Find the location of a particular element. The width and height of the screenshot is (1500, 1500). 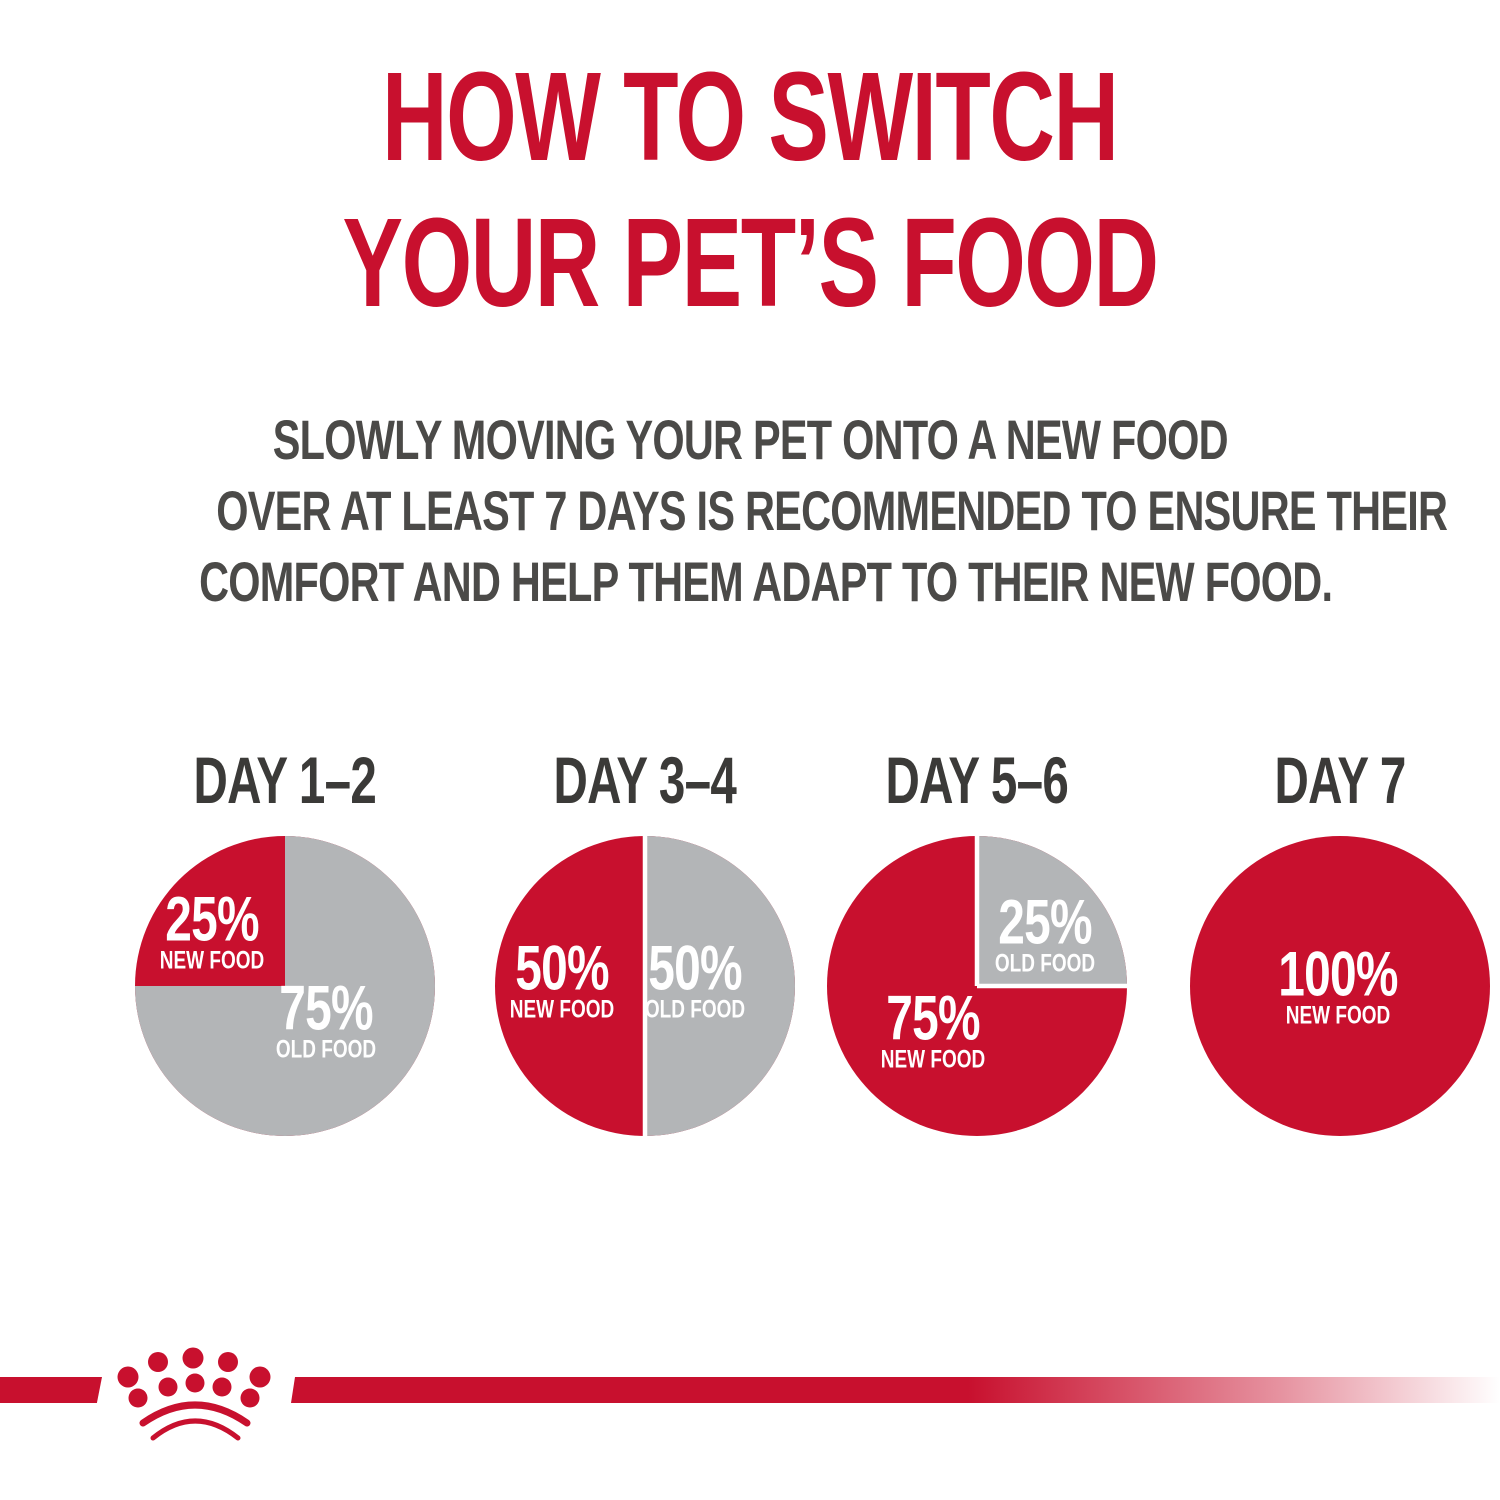

pie-chart-day-5-6: 25% OLD FOOD 75% NEW FOOD is located at coordinates (977, 986).